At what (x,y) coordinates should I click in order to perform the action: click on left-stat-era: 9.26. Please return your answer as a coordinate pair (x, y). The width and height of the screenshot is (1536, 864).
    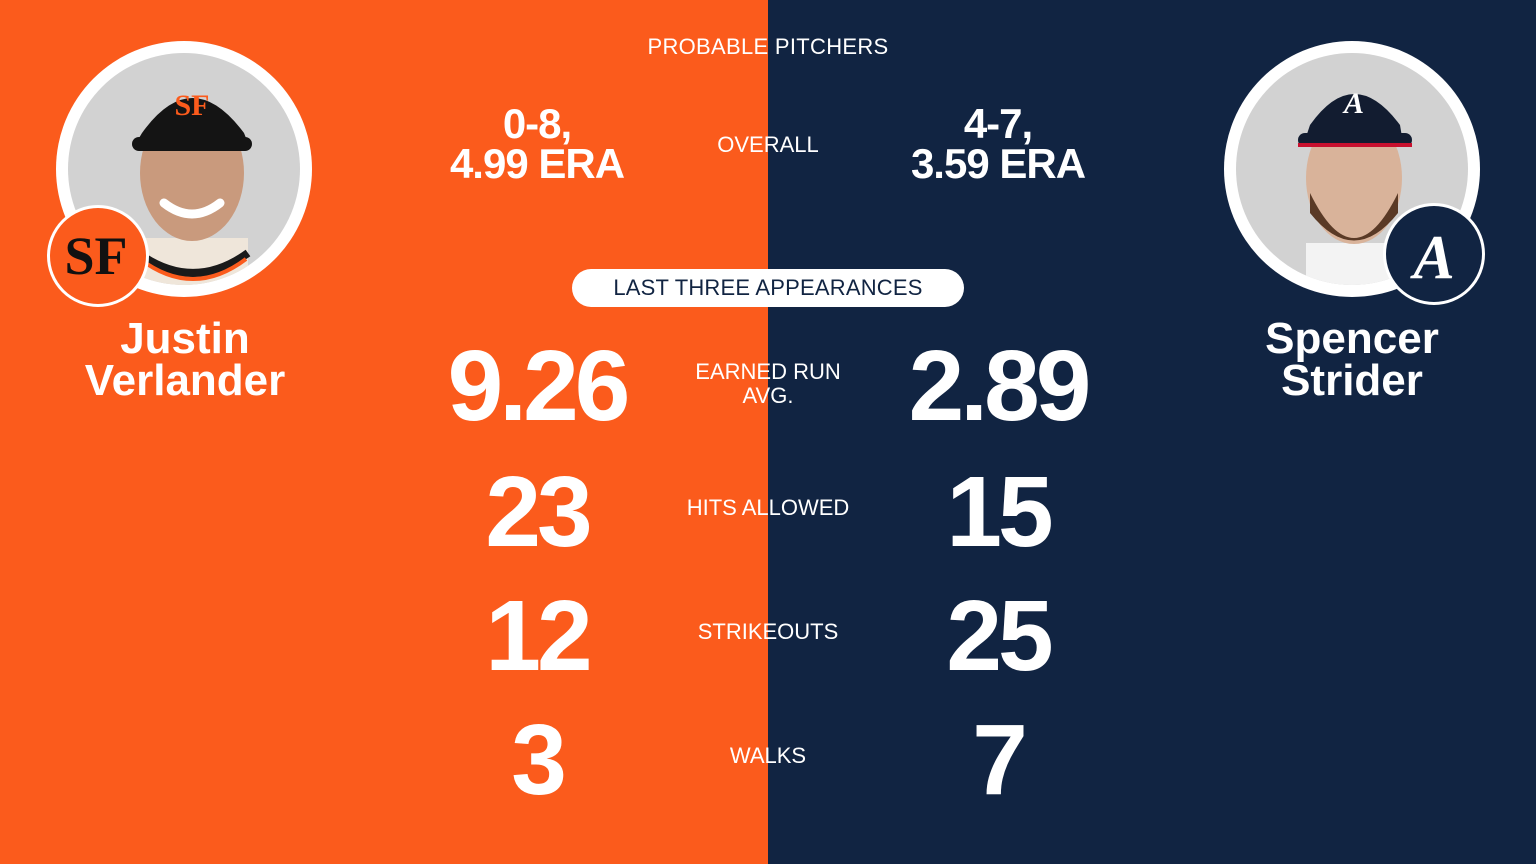
    Looking at the image, I should click on (539, 386).